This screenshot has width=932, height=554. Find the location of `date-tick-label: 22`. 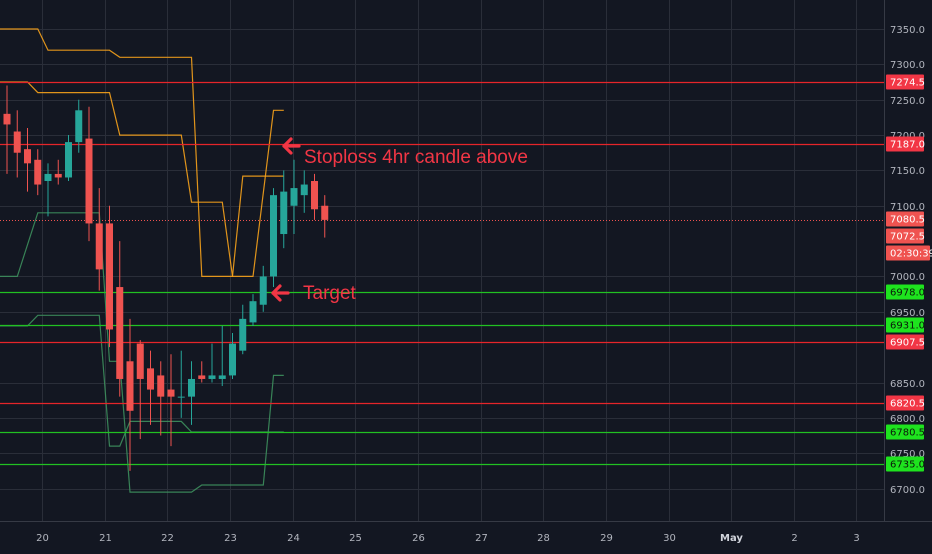

date-tick-label: 22 is located at coordinates (167, 538).